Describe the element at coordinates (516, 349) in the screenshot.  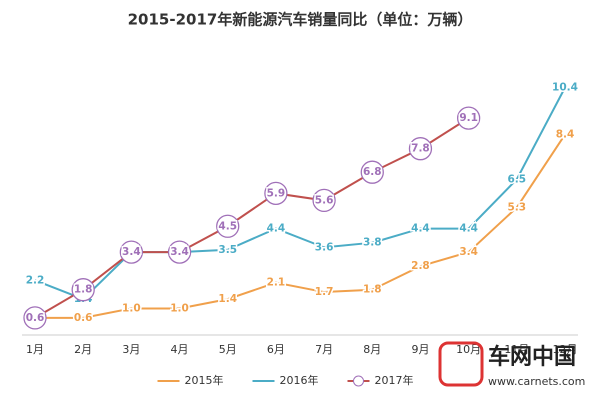
I see `x-tick-label: 11月` at that location.